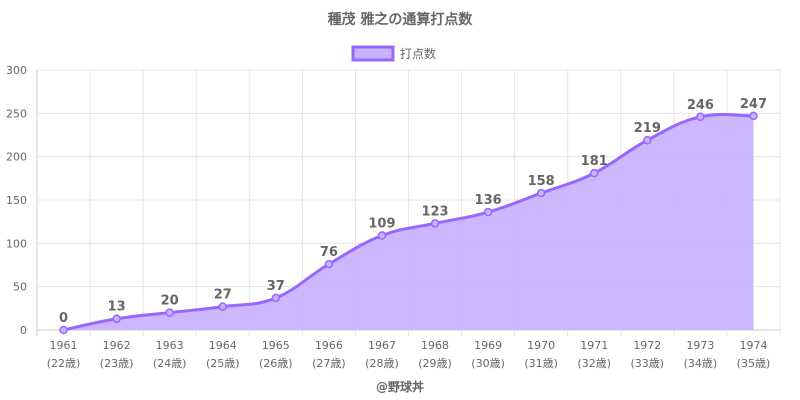 The image size is (800, 400). Describe the element at coordinates (223, 345) in the screenshot. I see `x-tick-label: 1964` at that location.